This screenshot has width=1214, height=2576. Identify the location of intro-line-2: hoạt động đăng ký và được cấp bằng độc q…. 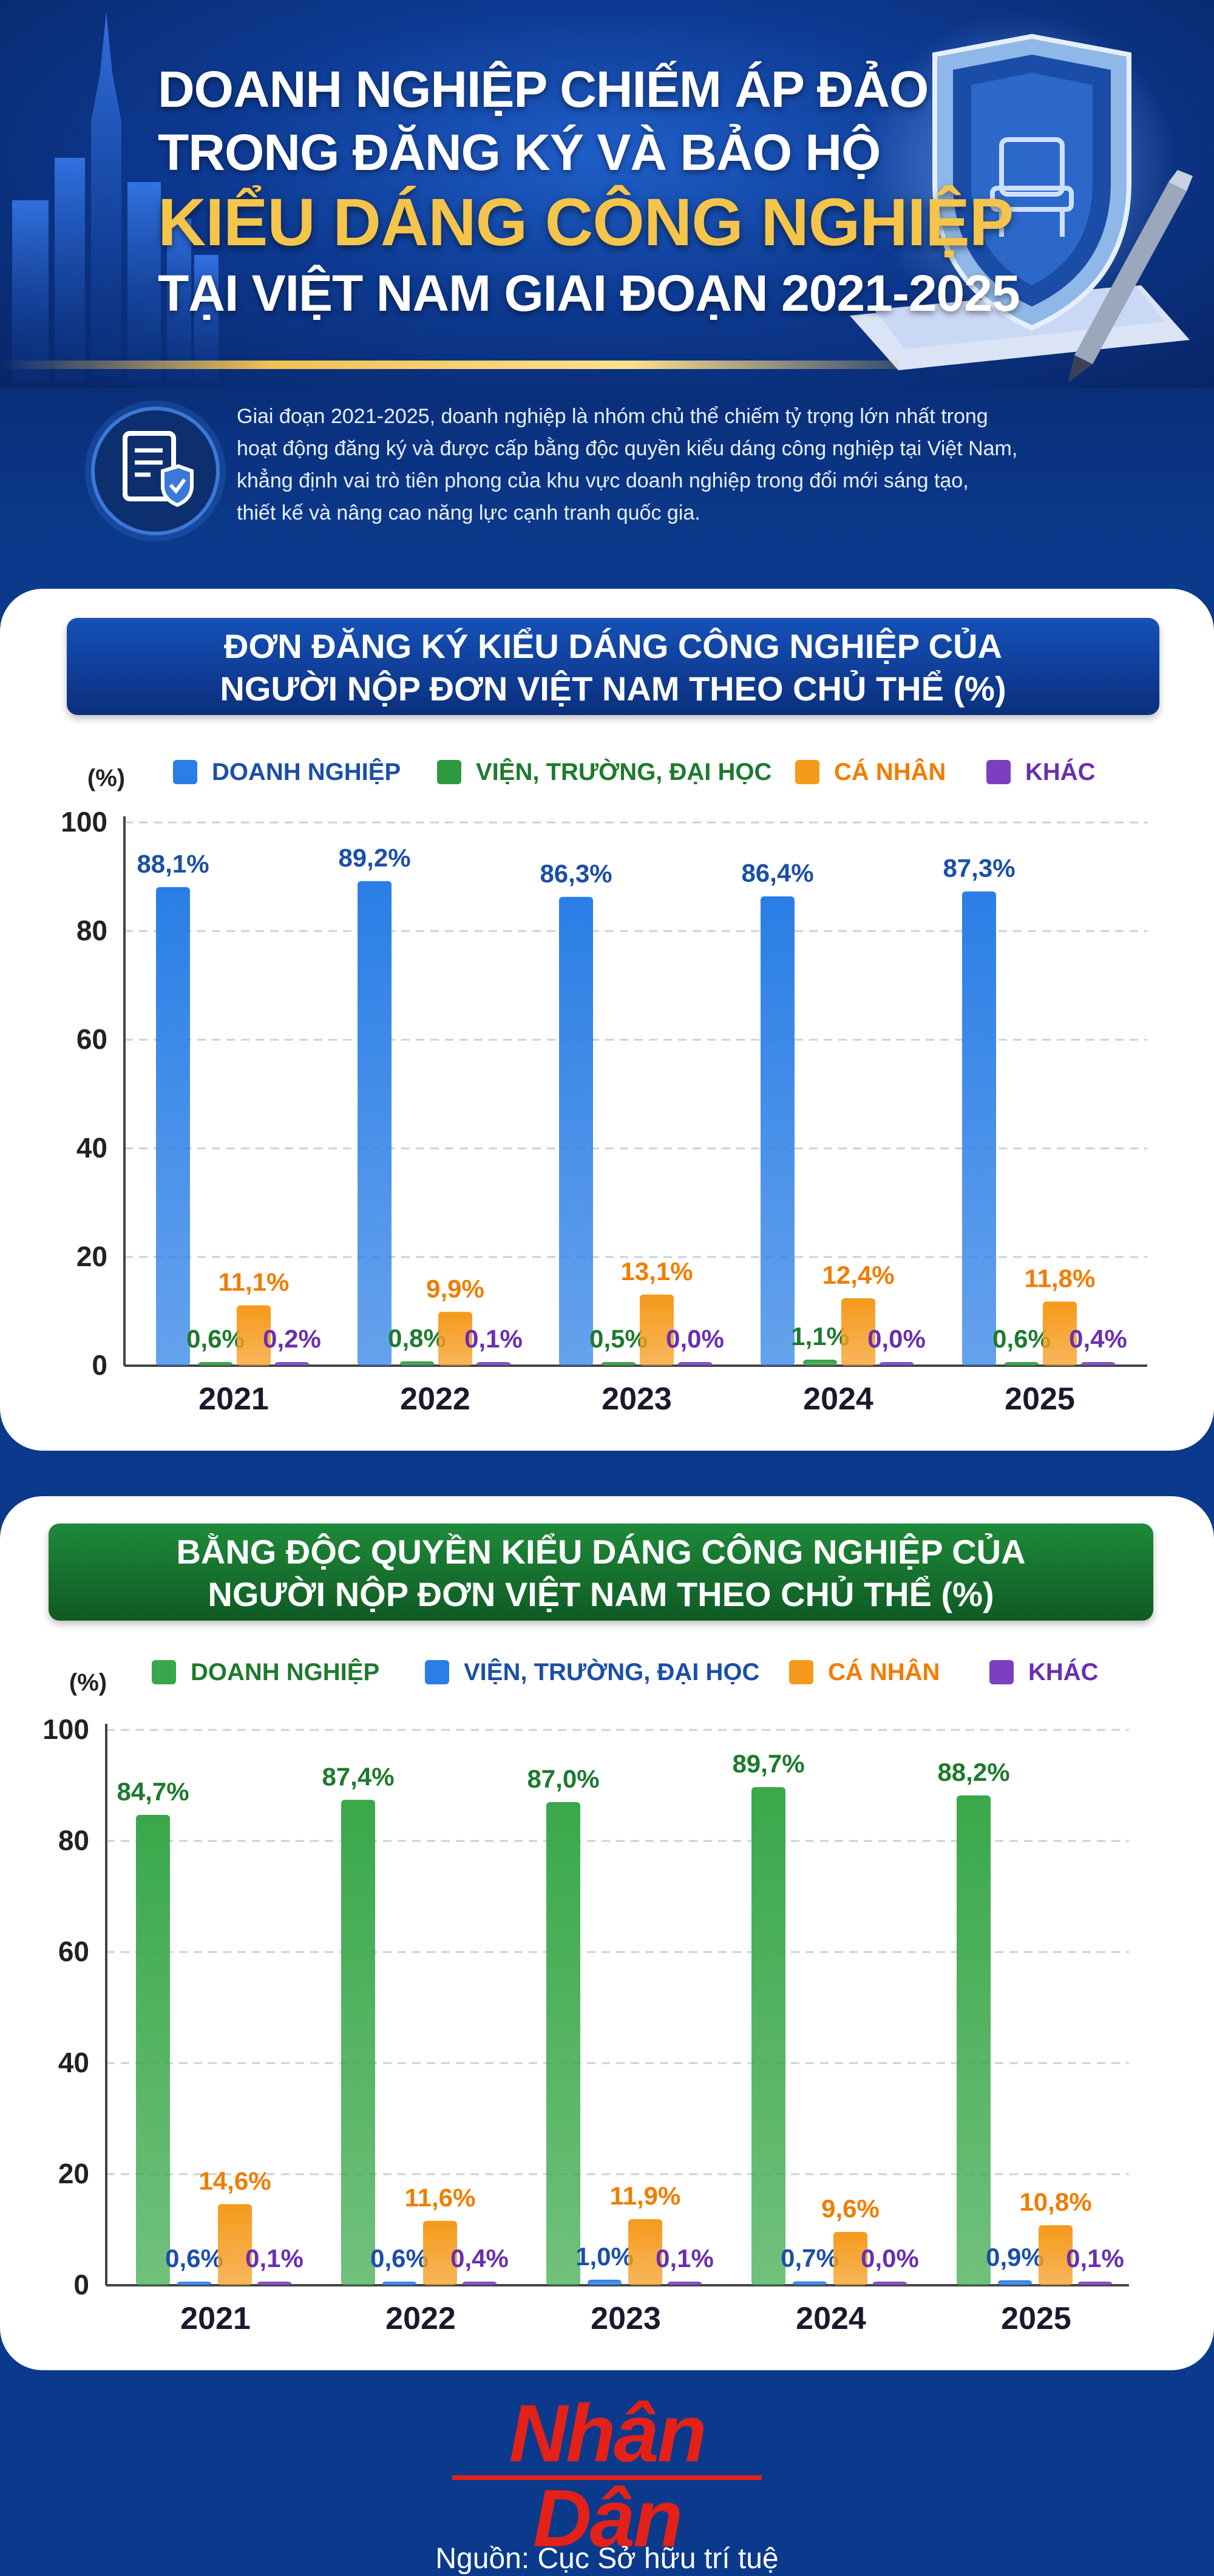
(628, 449).